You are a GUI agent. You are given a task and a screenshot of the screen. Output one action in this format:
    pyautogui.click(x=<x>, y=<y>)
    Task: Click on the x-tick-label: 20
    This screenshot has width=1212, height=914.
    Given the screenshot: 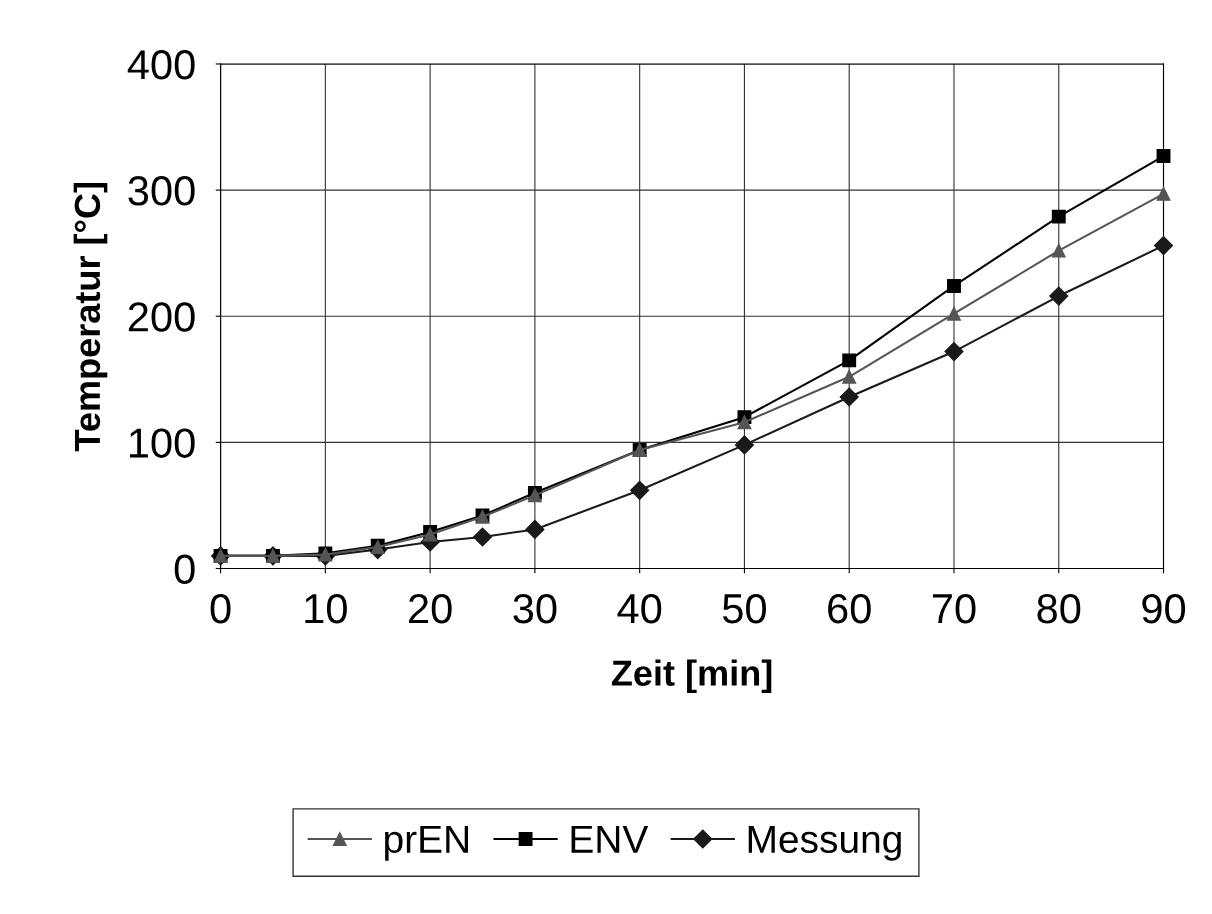 What is the action you would take?
    pyautogui.click(x=430, y=608)
    